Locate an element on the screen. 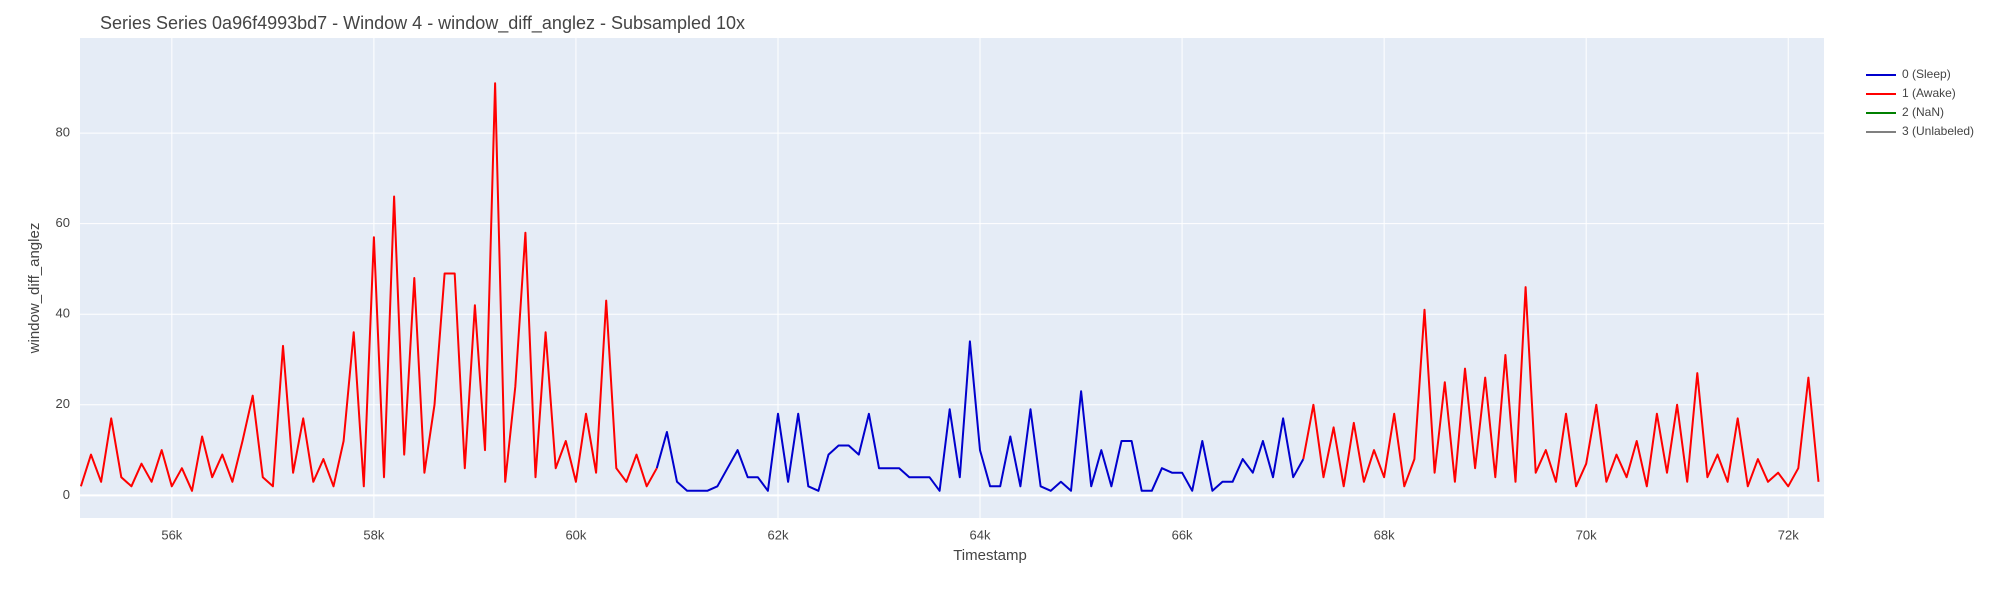 The height and width of the screenshot is (605, 2000). x-tick-label: 58k is located at coordinates (373, 534).